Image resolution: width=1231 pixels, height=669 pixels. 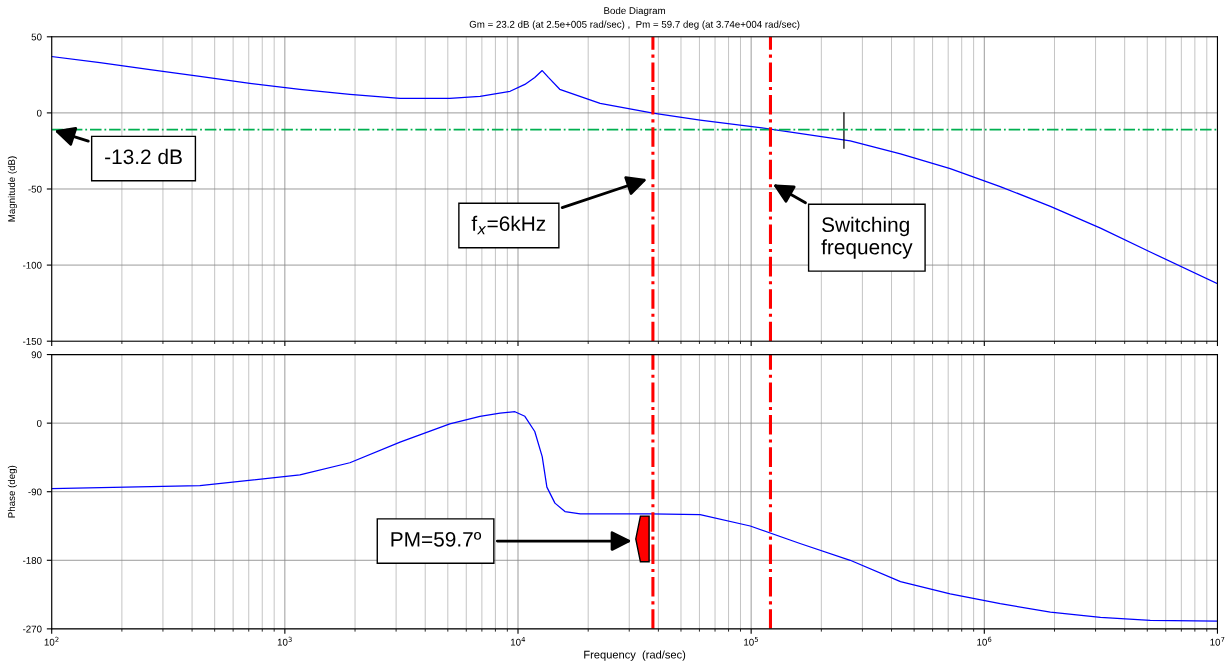 I want to click on annotation: -13.2 dB, so click(x=143, y=156).